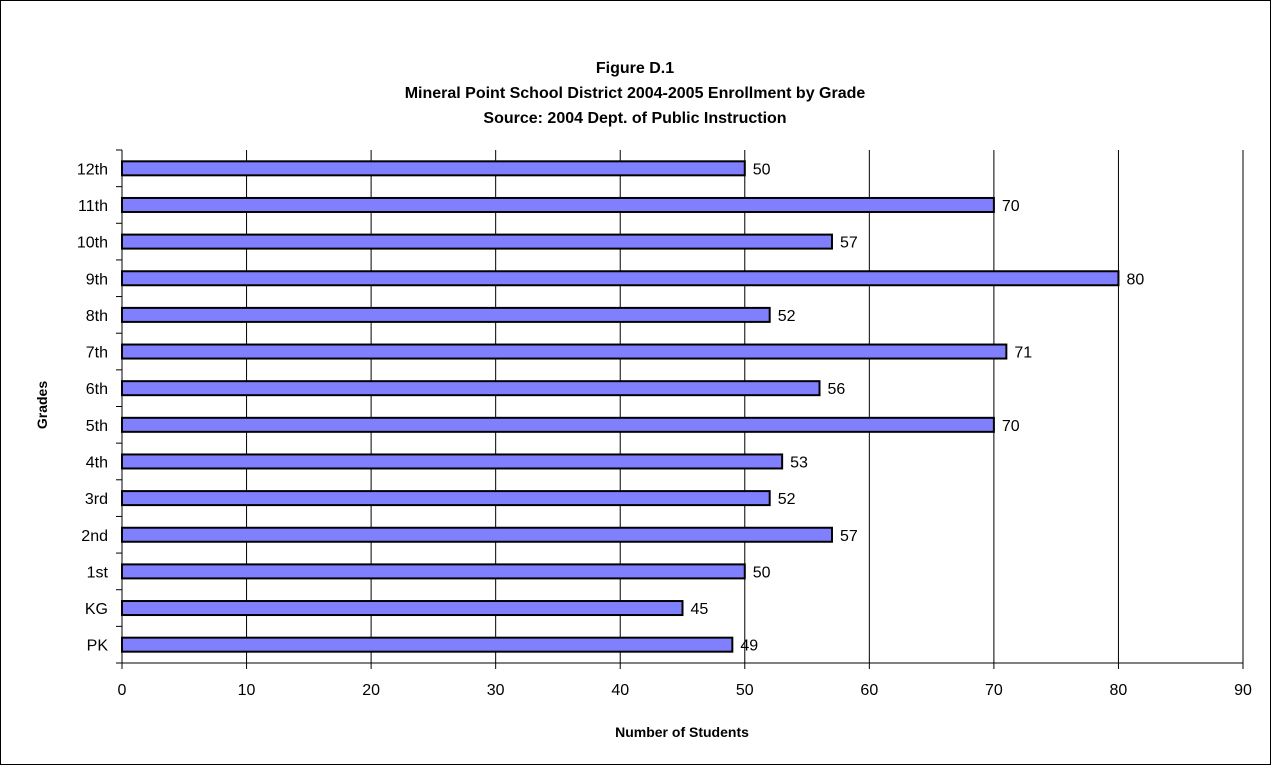 The width and height of the screenshot is (1271, 765). What do you see at coordinates (42, 405) in the screenshot?
I see `y-axis-title: Grades` at bounding box center [42, 405].